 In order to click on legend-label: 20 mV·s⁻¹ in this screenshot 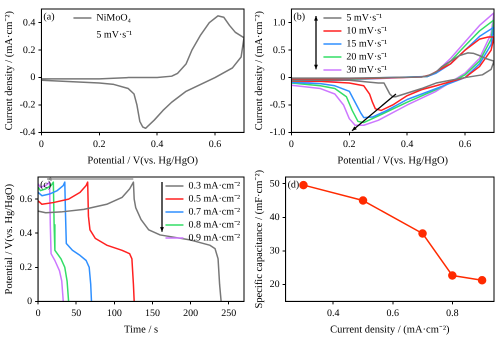, I will do `click(367, 57)`.